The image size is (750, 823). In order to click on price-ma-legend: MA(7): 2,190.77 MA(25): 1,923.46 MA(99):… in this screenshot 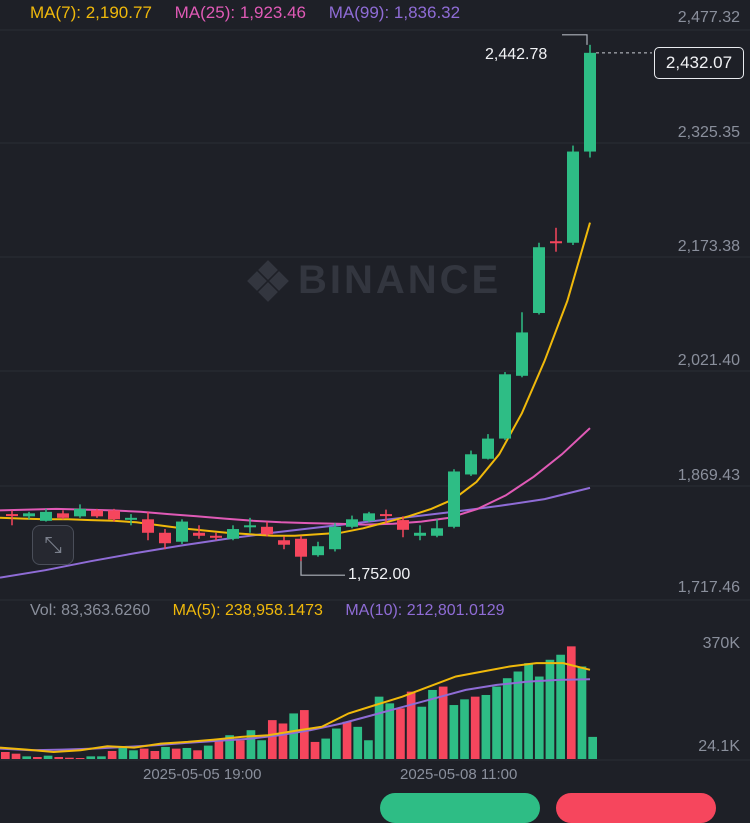, I will do `click(254, 13)`.